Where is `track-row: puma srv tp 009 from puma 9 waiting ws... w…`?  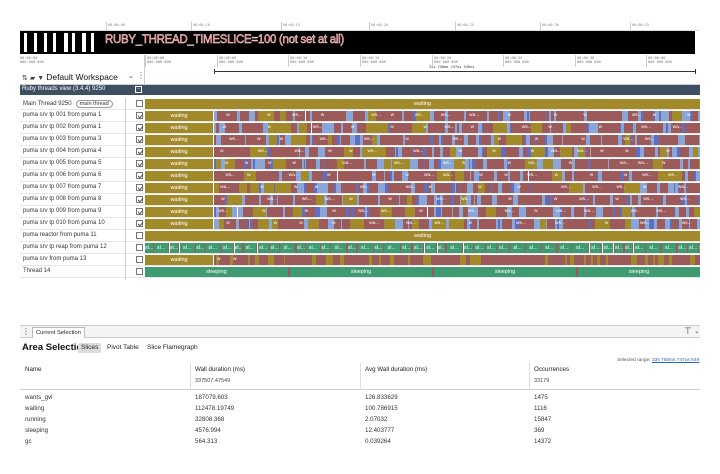 track-row: puma srv tp 009 from puma 9 waiting ws... w… is located at coordinates (360, 212).